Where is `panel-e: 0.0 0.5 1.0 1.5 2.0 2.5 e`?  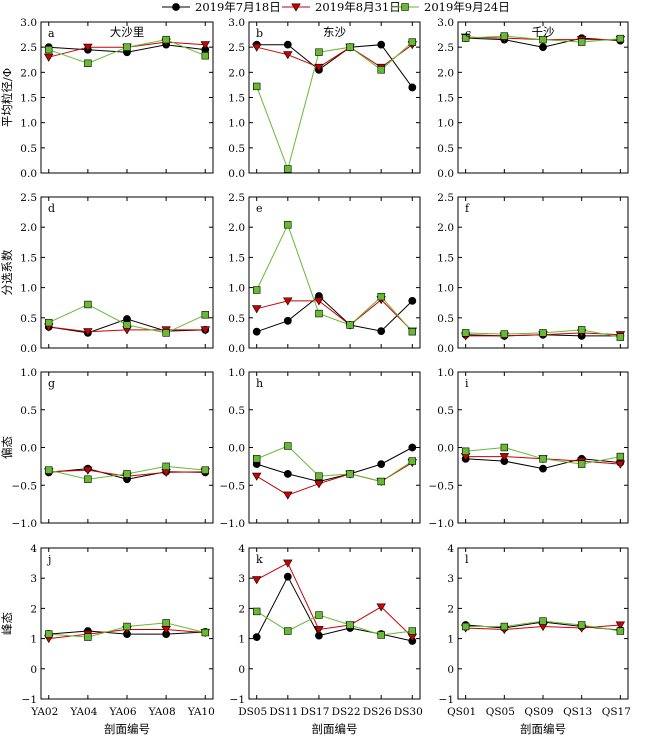 panel-e: 0.0 0.5 1.0 1.5 2.0 2.5 e is located at coordinates (324, 273).